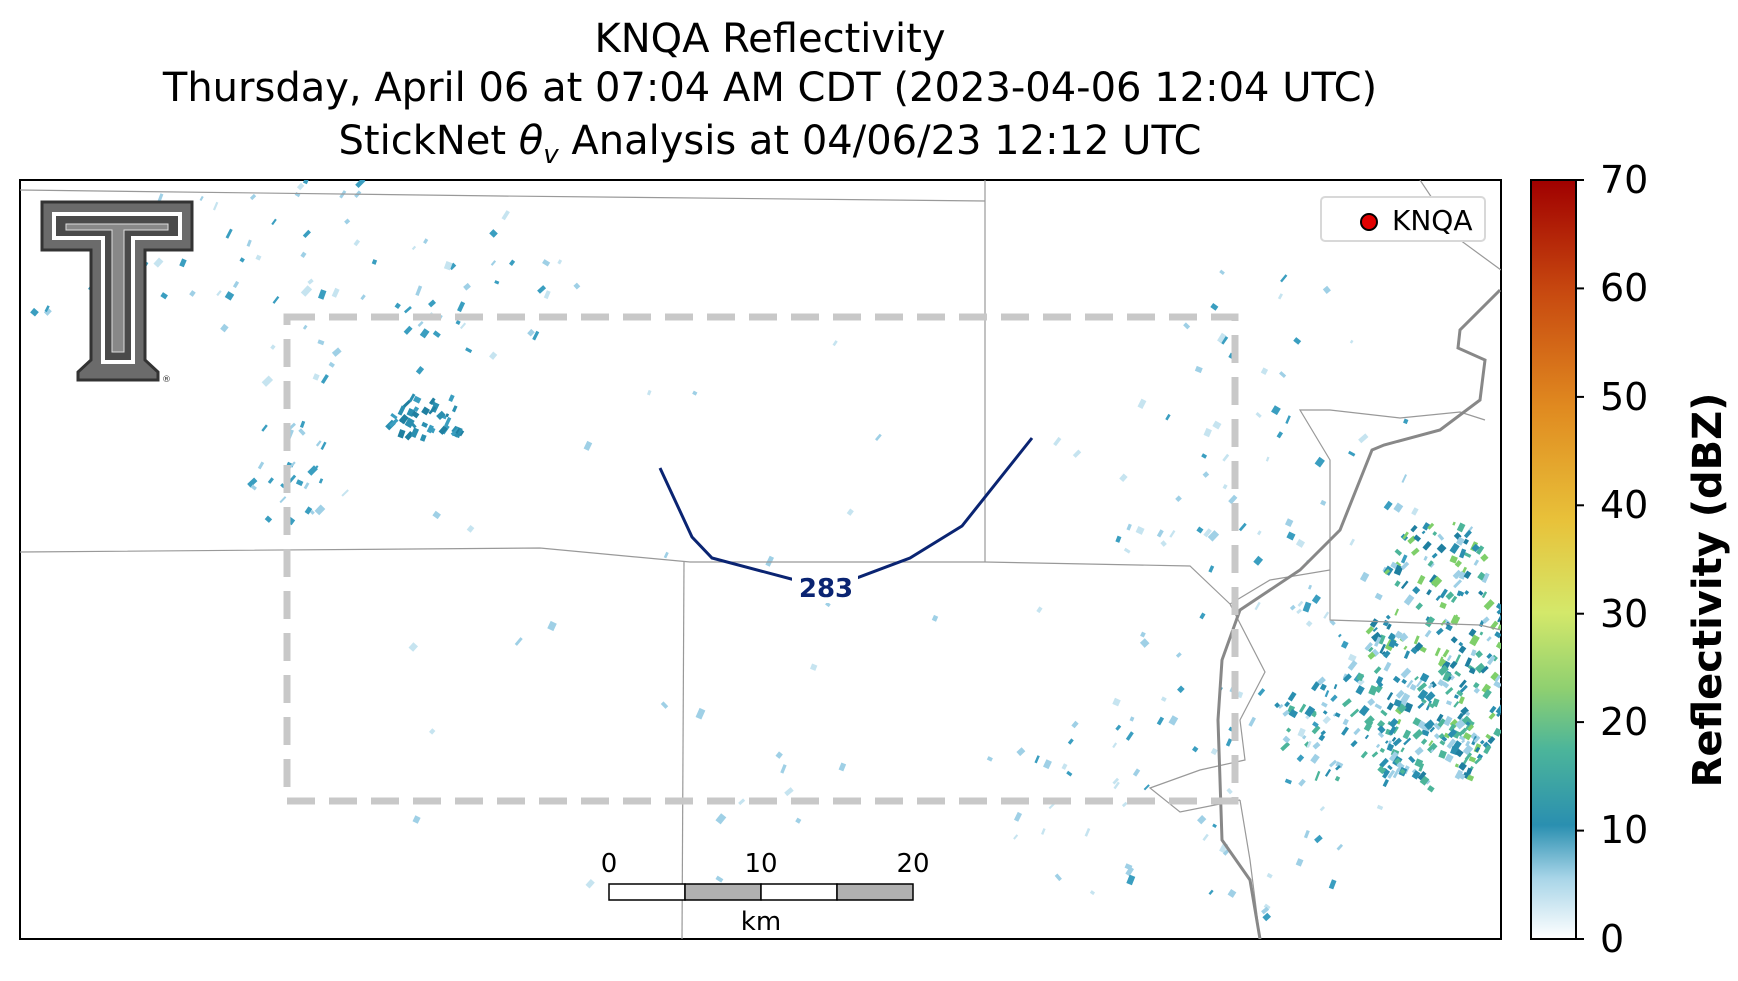  Describe the element at coordinates (1624, 180) in the screenshot. I see `colorbar-tick: 70` at that location.